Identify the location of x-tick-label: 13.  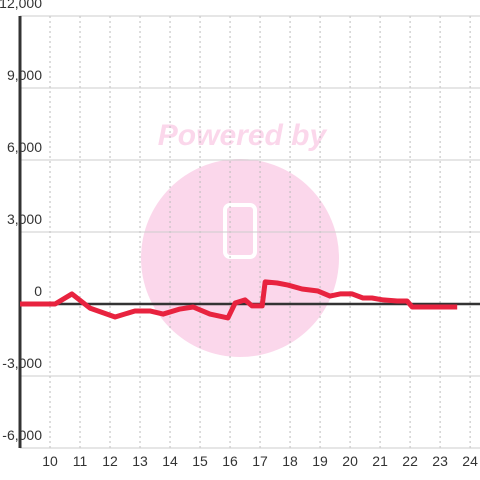
(140, 461).